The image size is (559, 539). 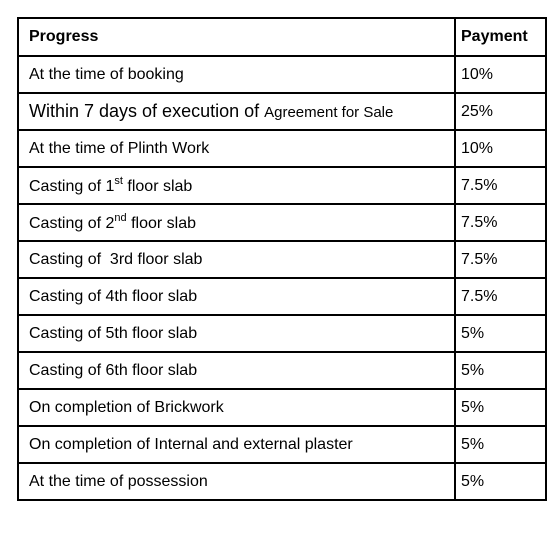 I want to click on table-row: At the time of possession 5%, so click(x=282, y=481).